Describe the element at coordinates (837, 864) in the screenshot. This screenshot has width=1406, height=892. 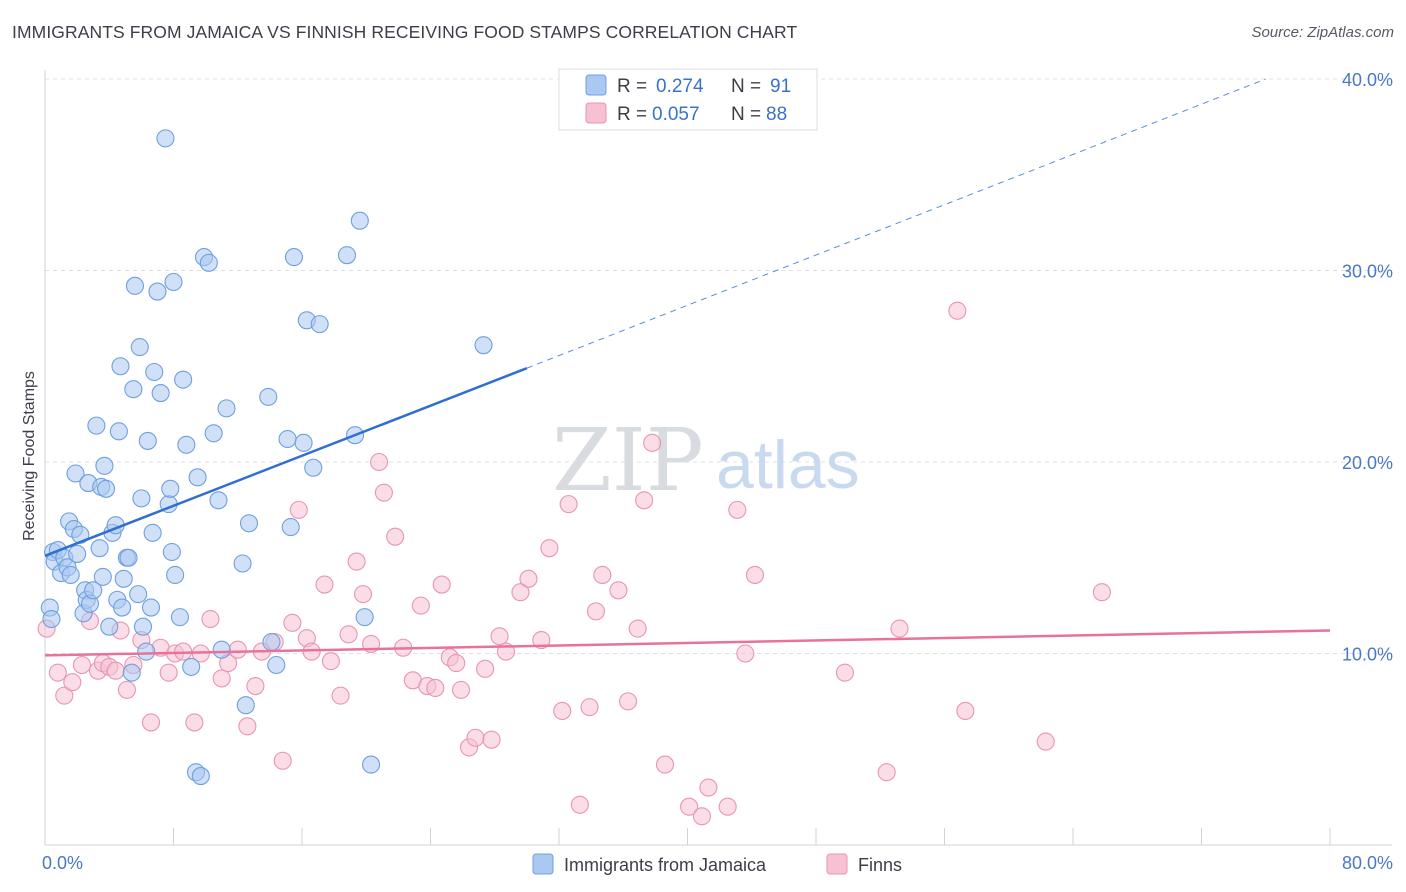
I see `bottom-legend-swatch-finns` at that location.